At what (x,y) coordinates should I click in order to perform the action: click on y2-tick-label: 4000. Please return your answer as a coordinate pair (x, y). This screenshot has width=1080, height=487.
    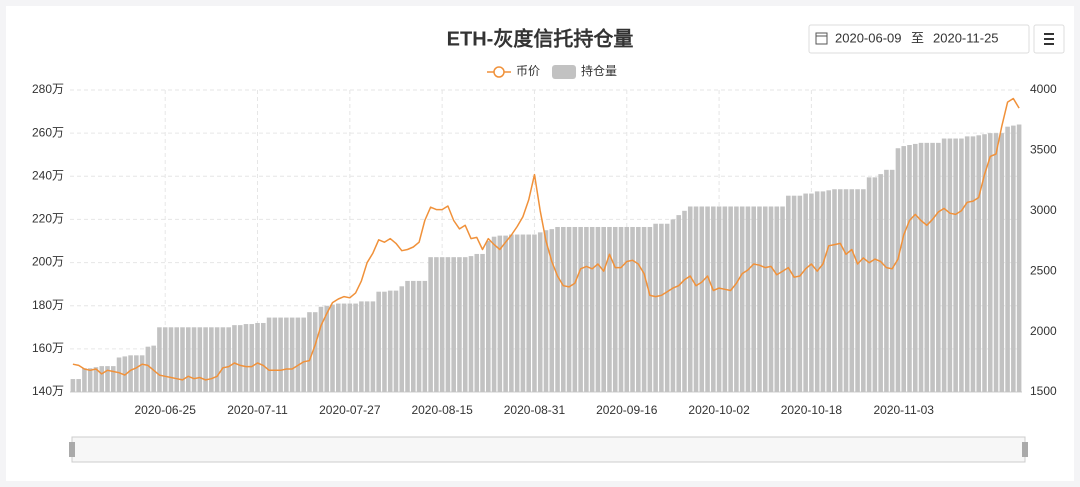
    Looking at the image, I should click on (1043, 89).